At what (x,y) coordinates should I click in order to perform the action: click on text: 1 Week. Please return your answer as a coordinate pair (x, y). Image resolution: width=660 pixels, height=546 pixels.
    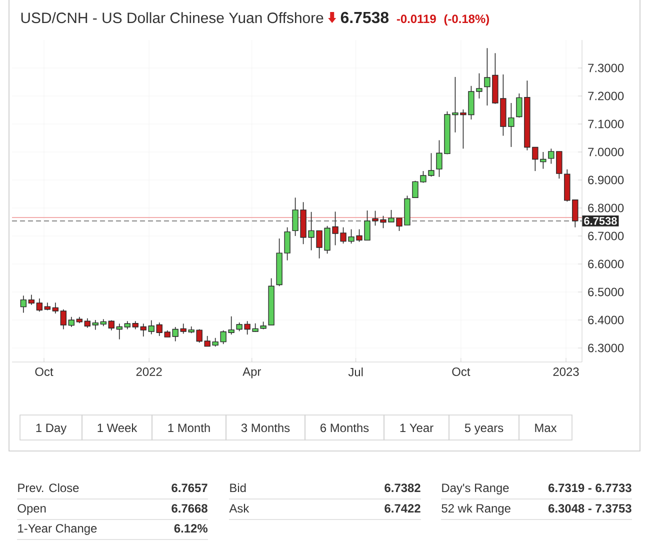
    Looking at the image, I should click on (118, 427).